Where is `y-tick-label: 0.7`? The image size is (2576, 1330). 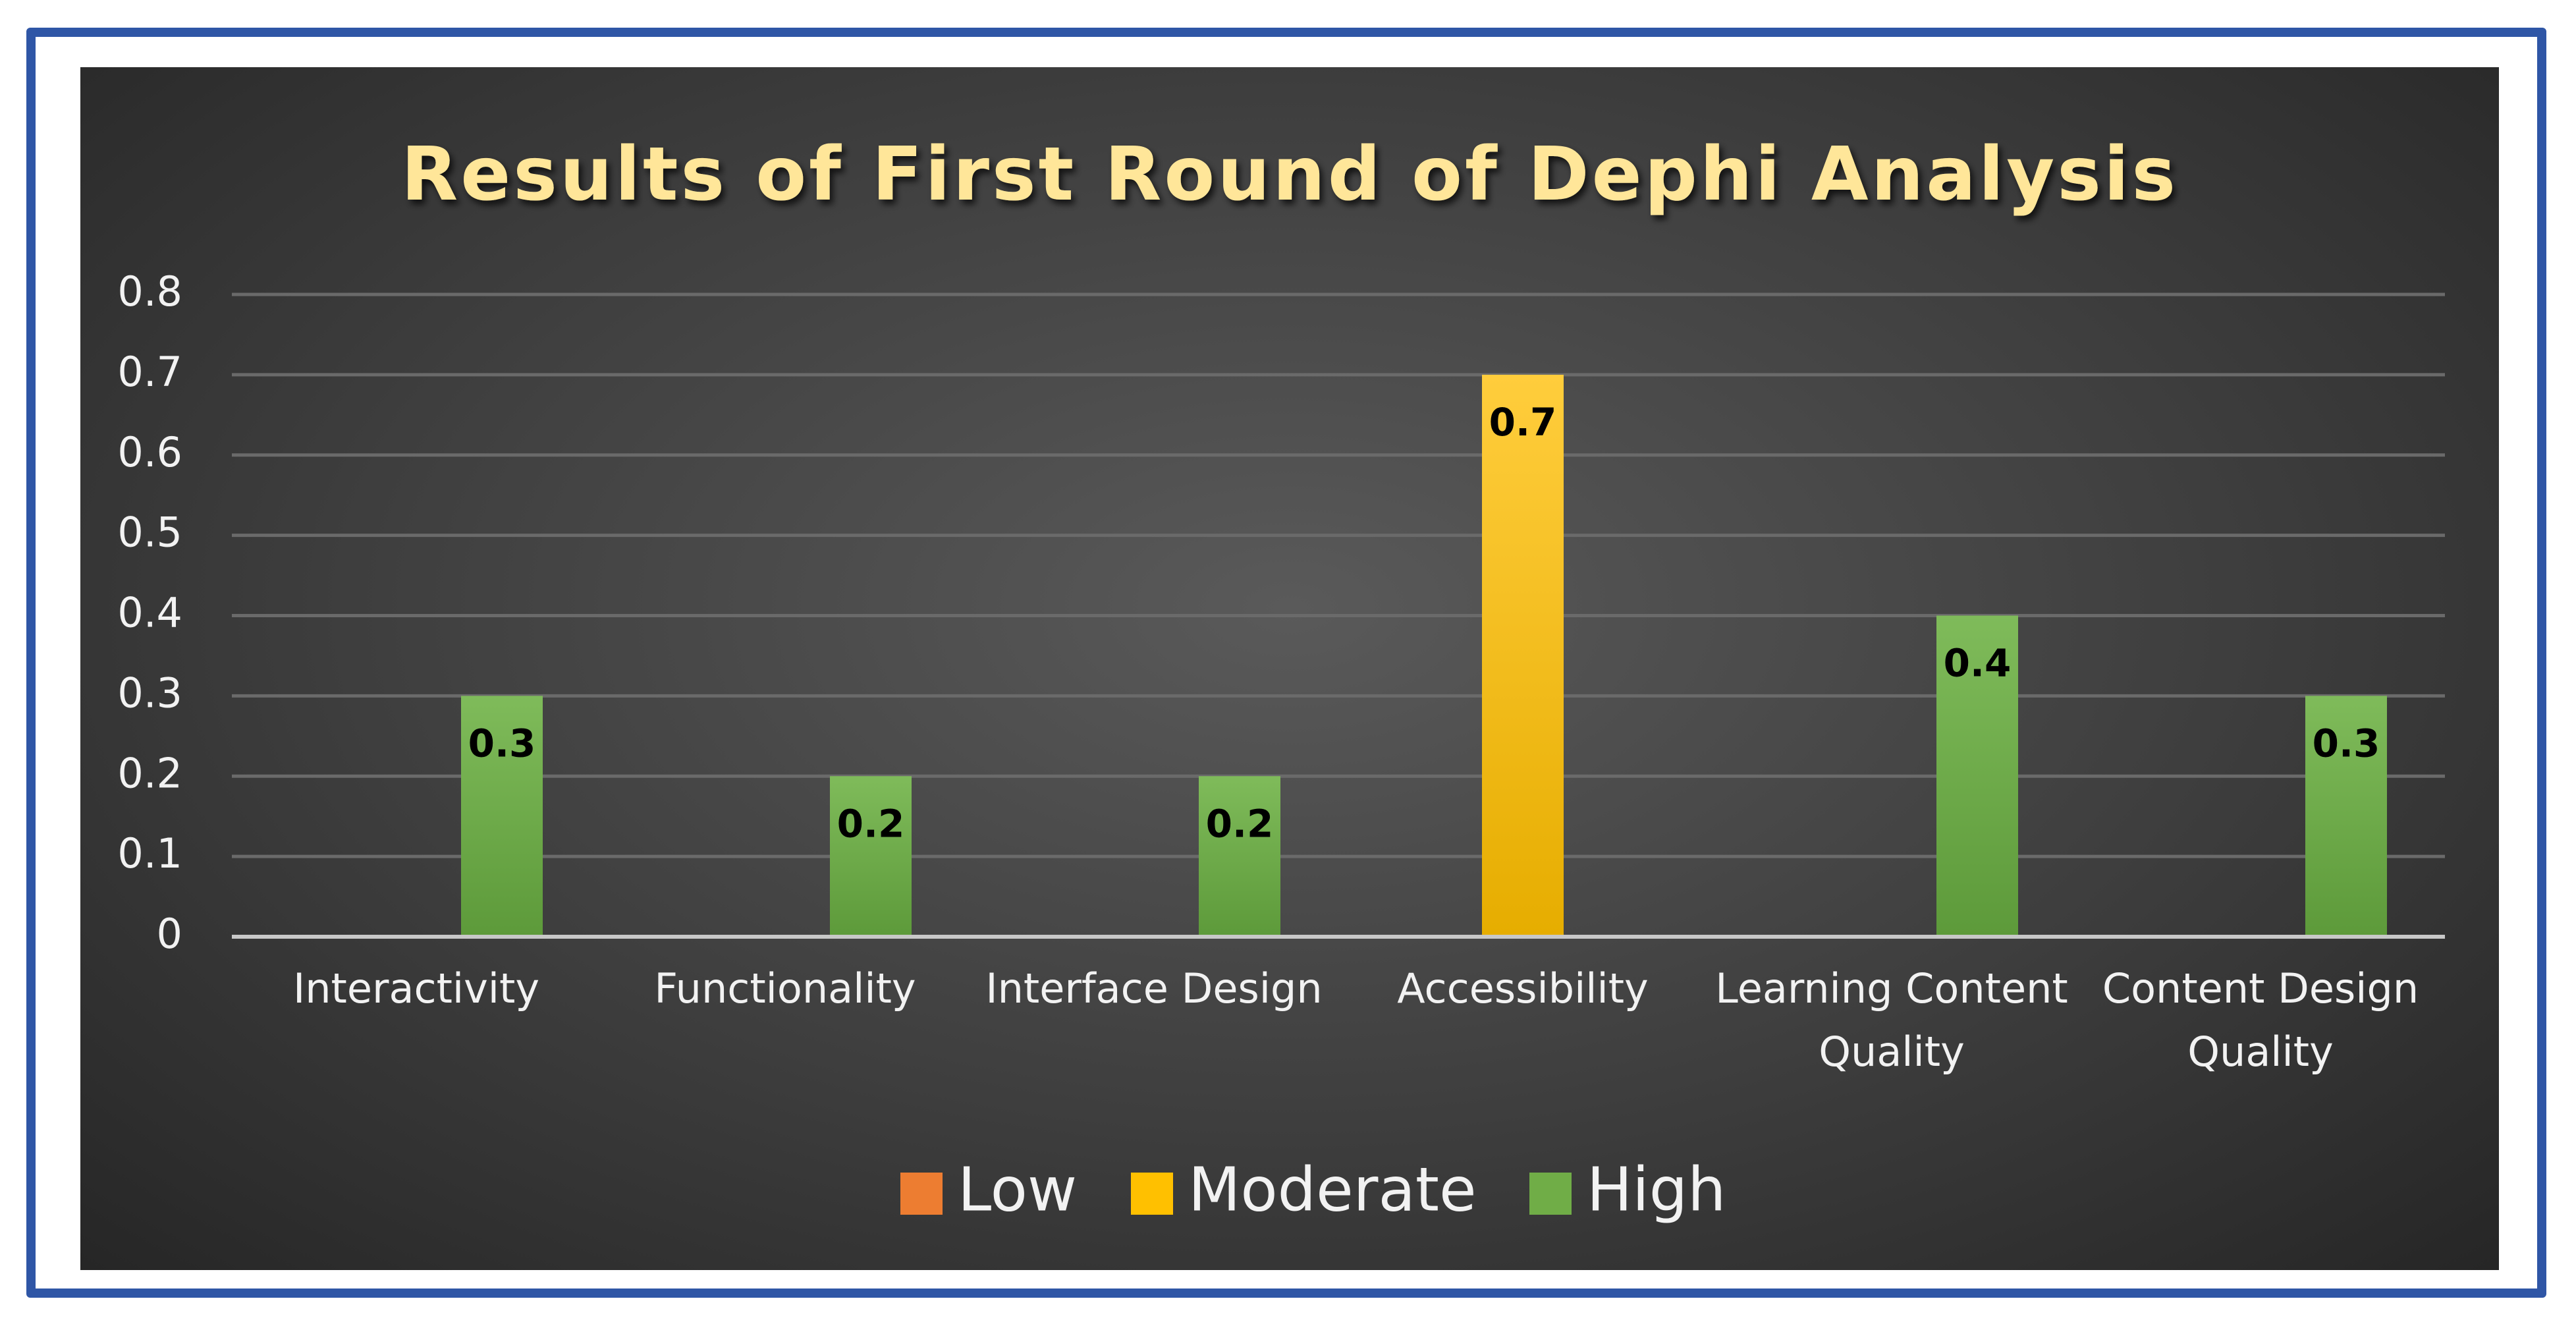
y-tick-label: 0.7 is located at coordinates (149, 372).